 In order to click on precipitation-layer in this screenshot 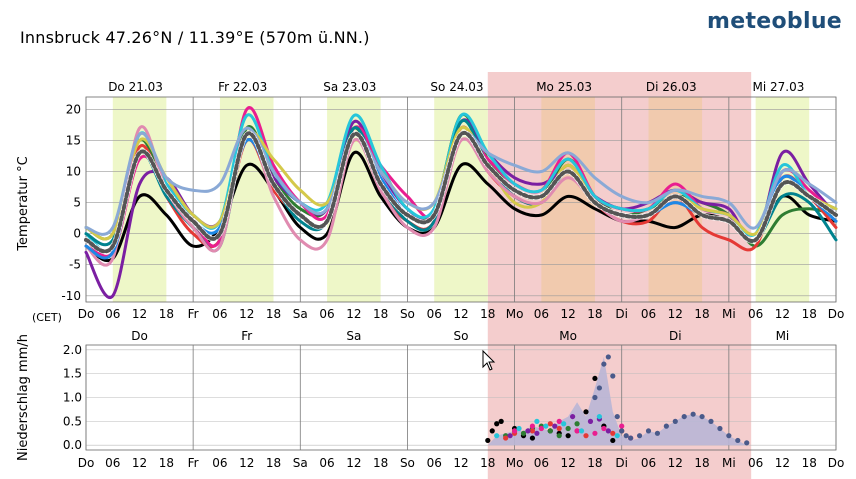, I will do `click(617, 400)`.